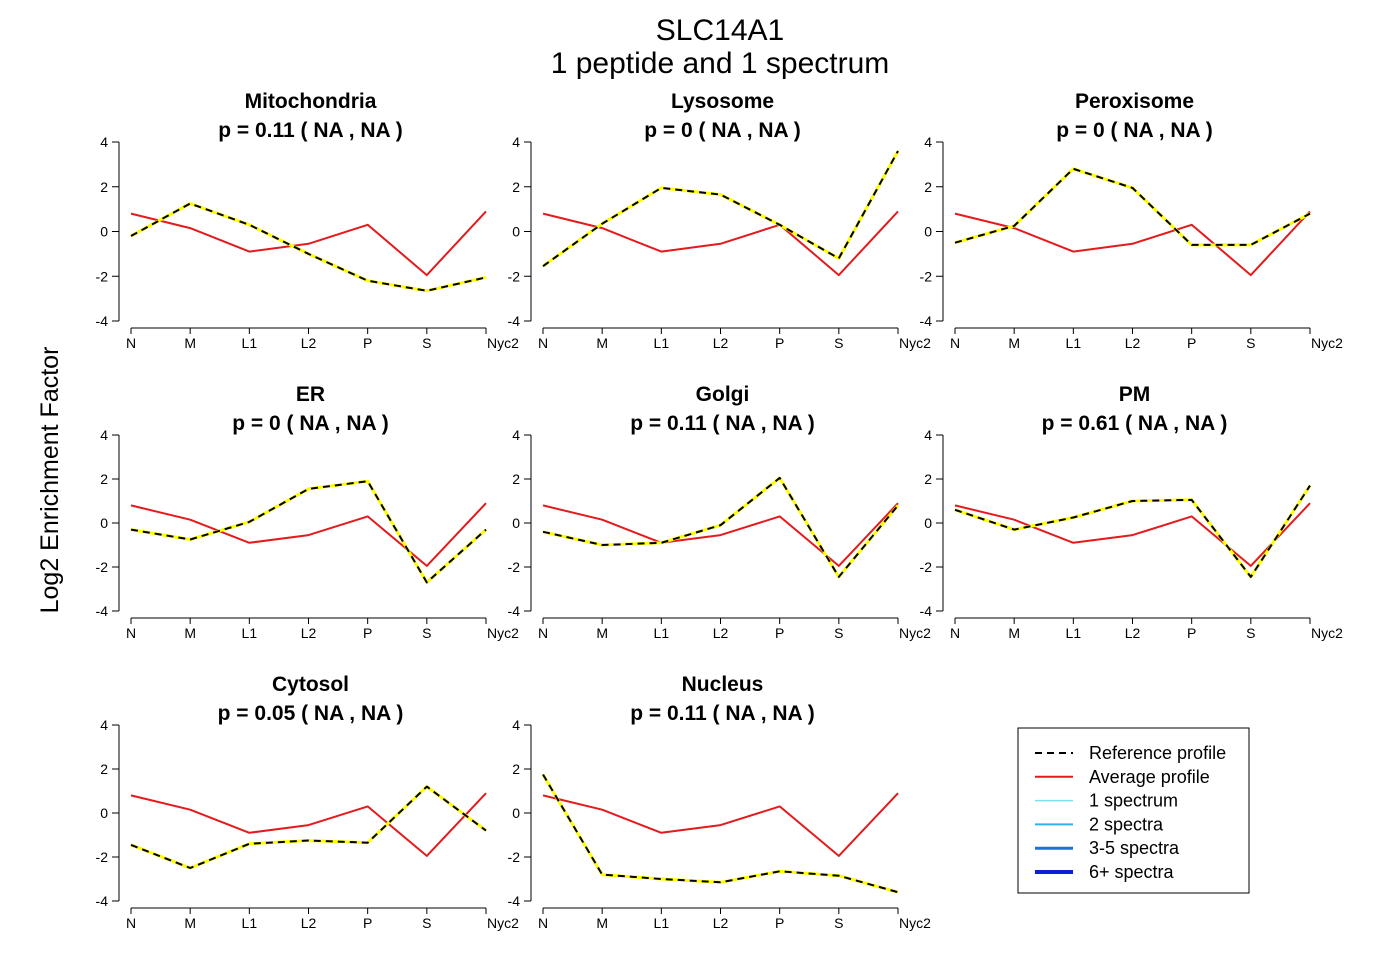 The image size is (1400, 960). I want to click on panel-title: Peroxisome, so click(1134, 101).